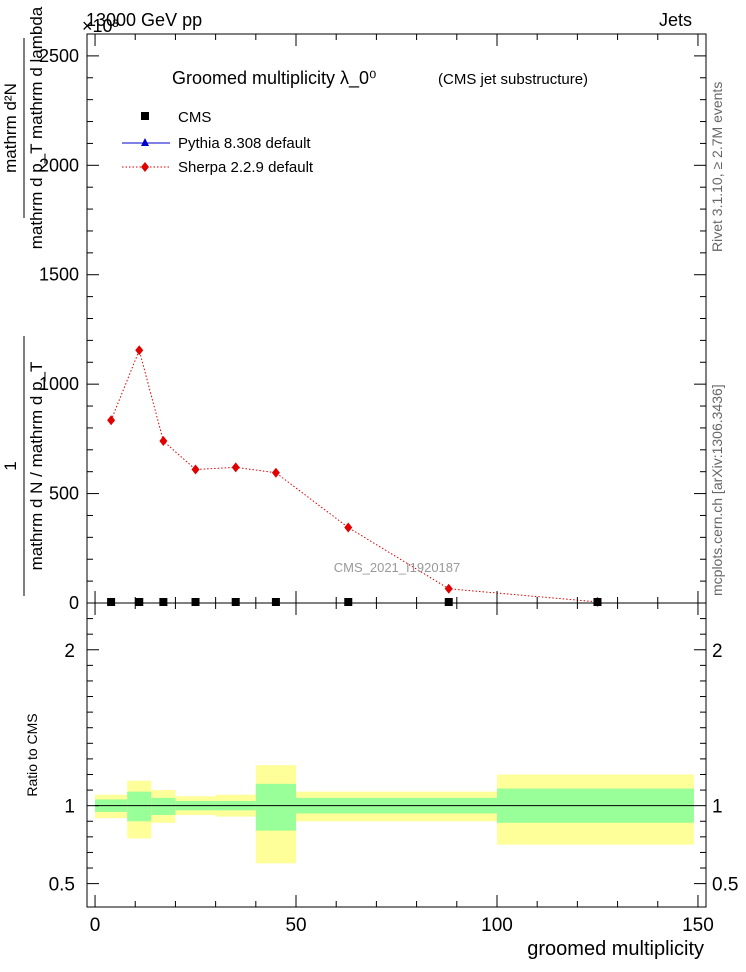 Image resolution: width=746 pixels, height=972 pixels. Describe the element at coordinates (513, 79) in the screenshot. I see `plot-subtitle: (CMS jet substructure)` at that location.